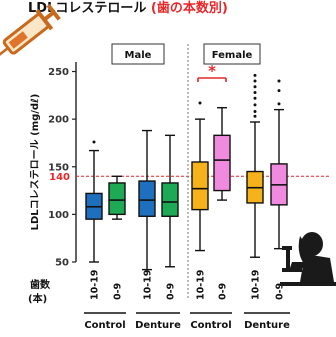 The width and height of the screenshot is (336, 337). What do you see at coordinates (308, 259) in the screenshot?
I see `researcher-microscope-icon` at bounding box center [308, 259].